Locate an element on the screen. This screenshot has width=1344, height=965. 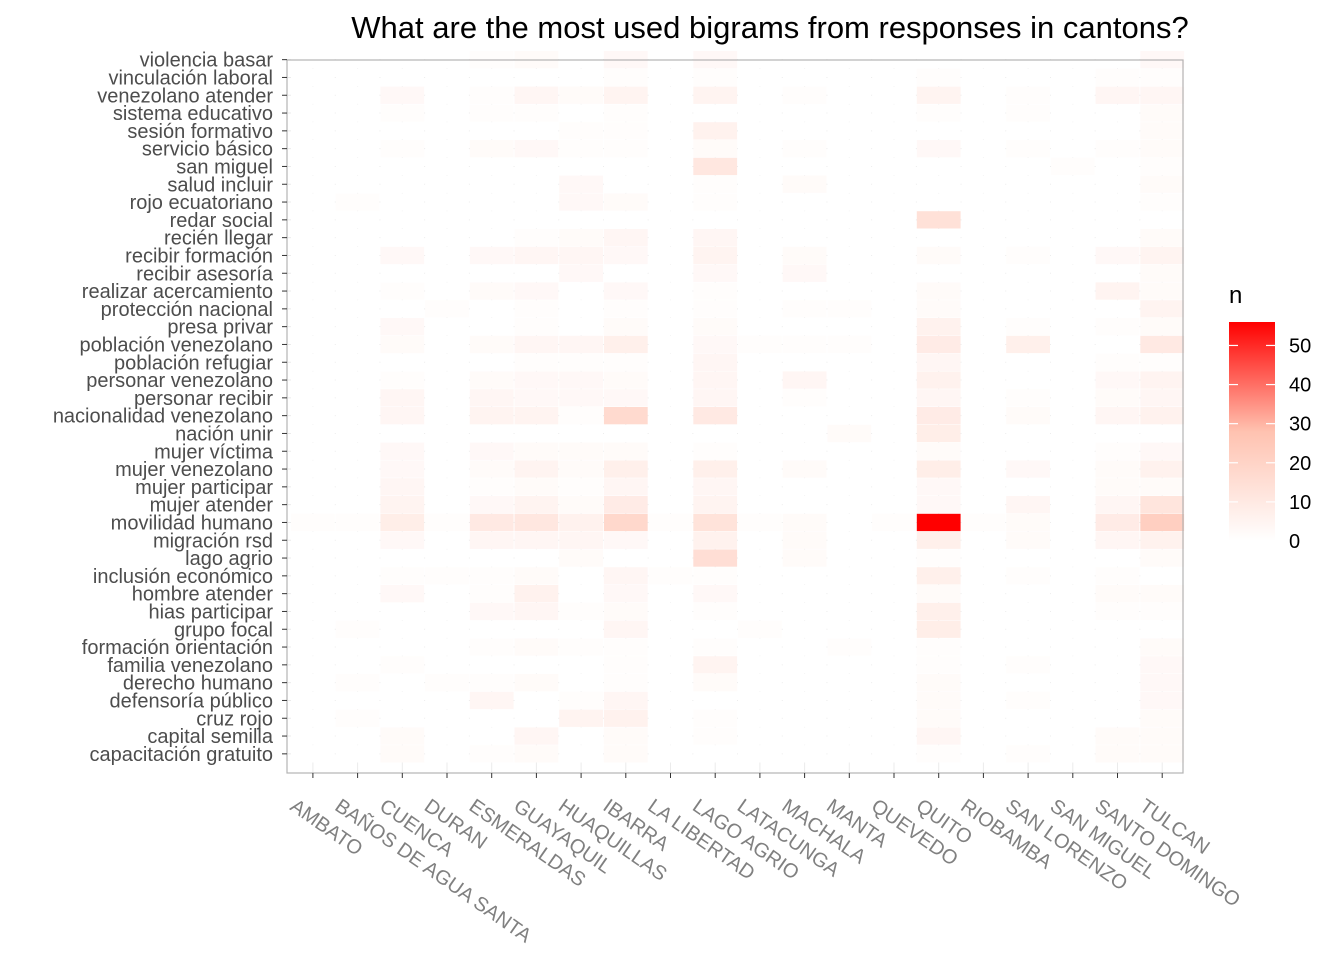
heatmap-cell: hias participar / MANTA: 0 is located at coordinates (849, 611).